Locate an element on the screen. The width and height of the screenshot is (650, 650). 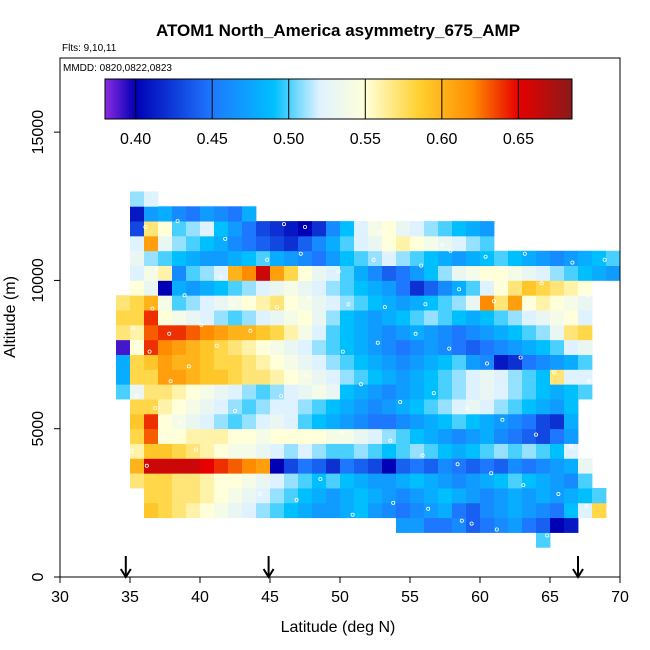
x-tick-label: 60 is located at coordinates (480, 597).